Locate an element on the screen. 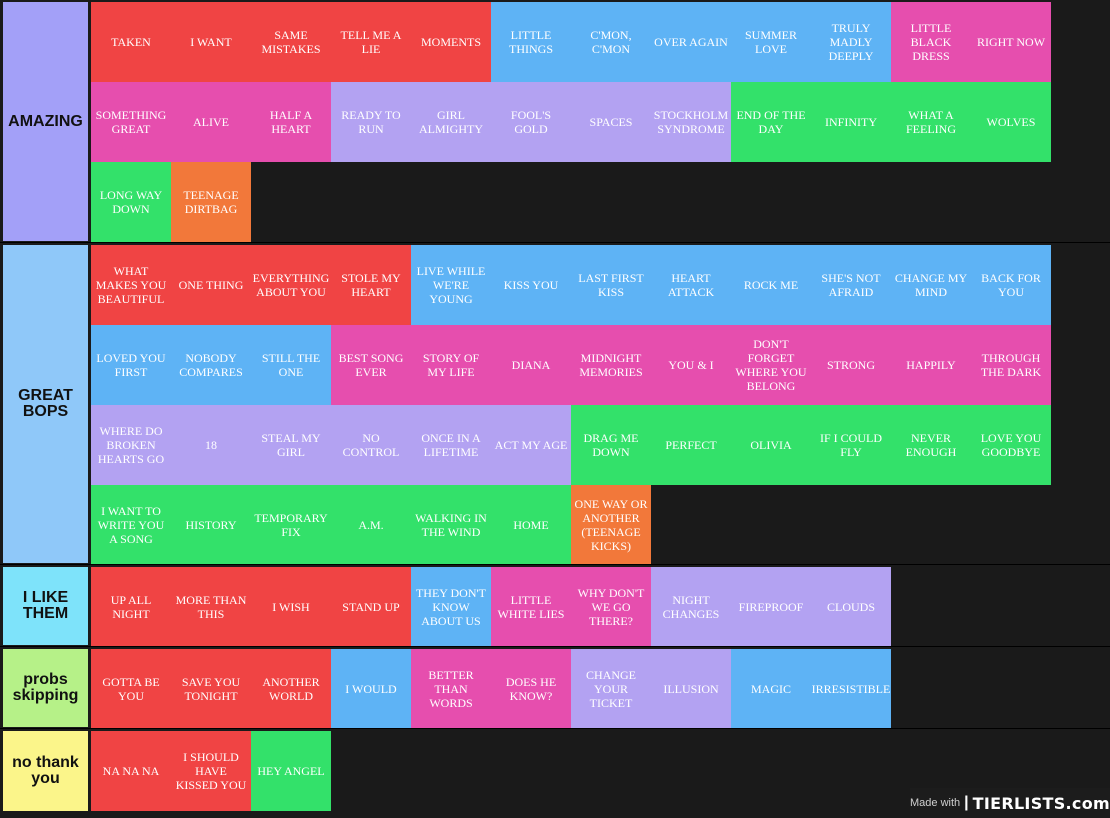  tier-label: probs skipping is located at coordinates (45, 688).